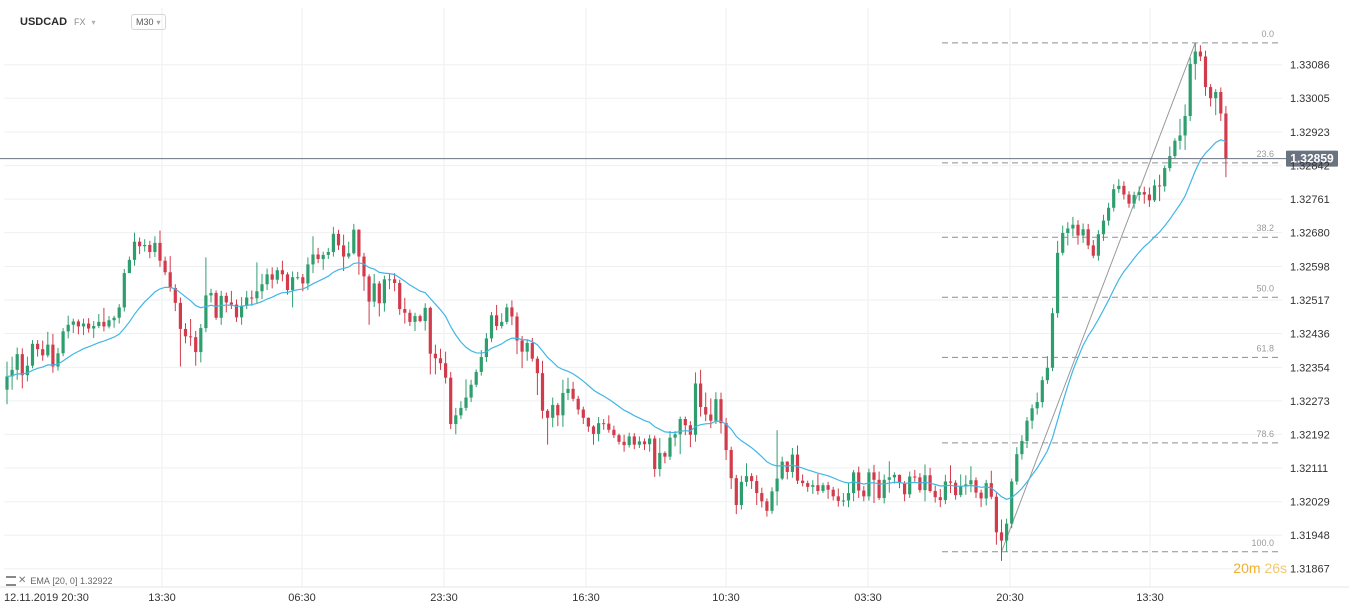 This screenshot has width=1349, height=614. What do you see at coordinates (1309, 469) in the screenshot?
I see `price-tick-label: 1.32111` at bounding box center [1309, 469].